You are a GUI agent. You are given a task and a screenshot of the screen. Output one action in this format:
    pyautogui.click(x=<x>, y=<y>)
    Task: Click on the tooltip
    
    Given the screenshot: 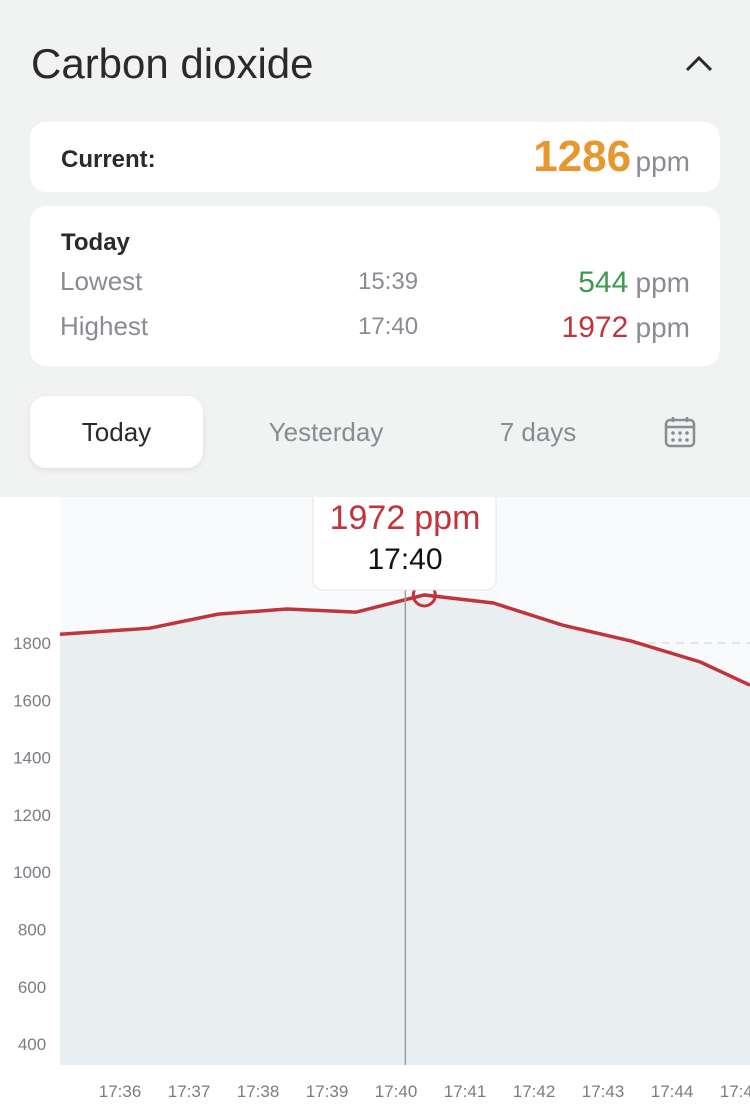 What is the action you would take?
    pyautogui.click(x=404, y=544)
    